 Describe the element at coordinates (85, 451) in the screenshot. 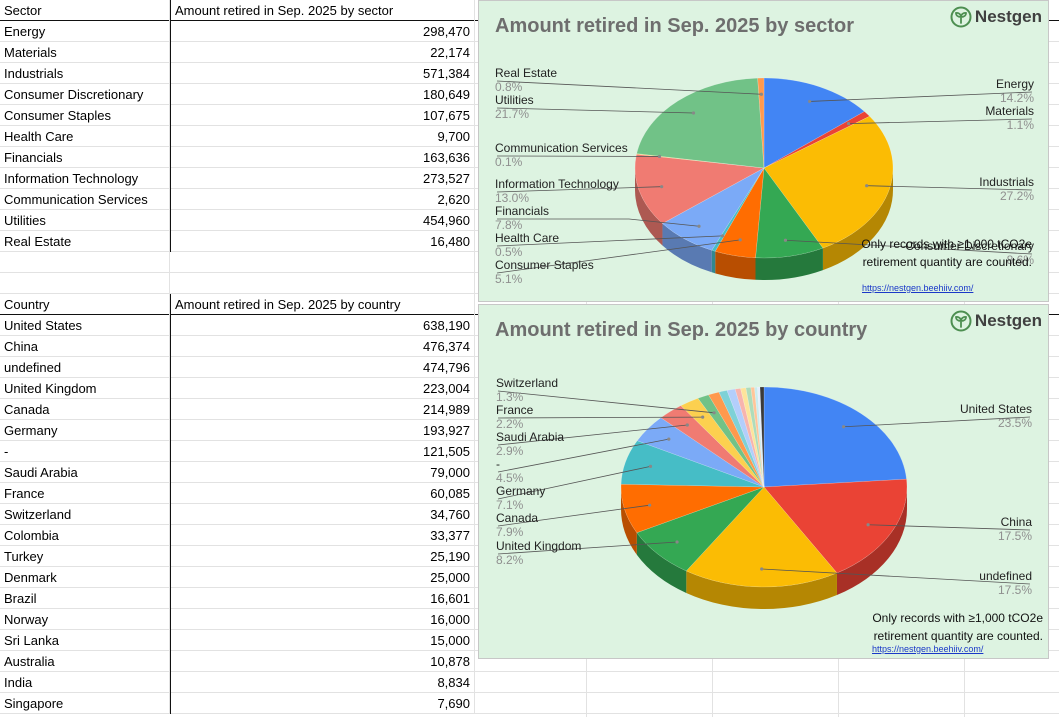

I see `label-cell: -` at that location.